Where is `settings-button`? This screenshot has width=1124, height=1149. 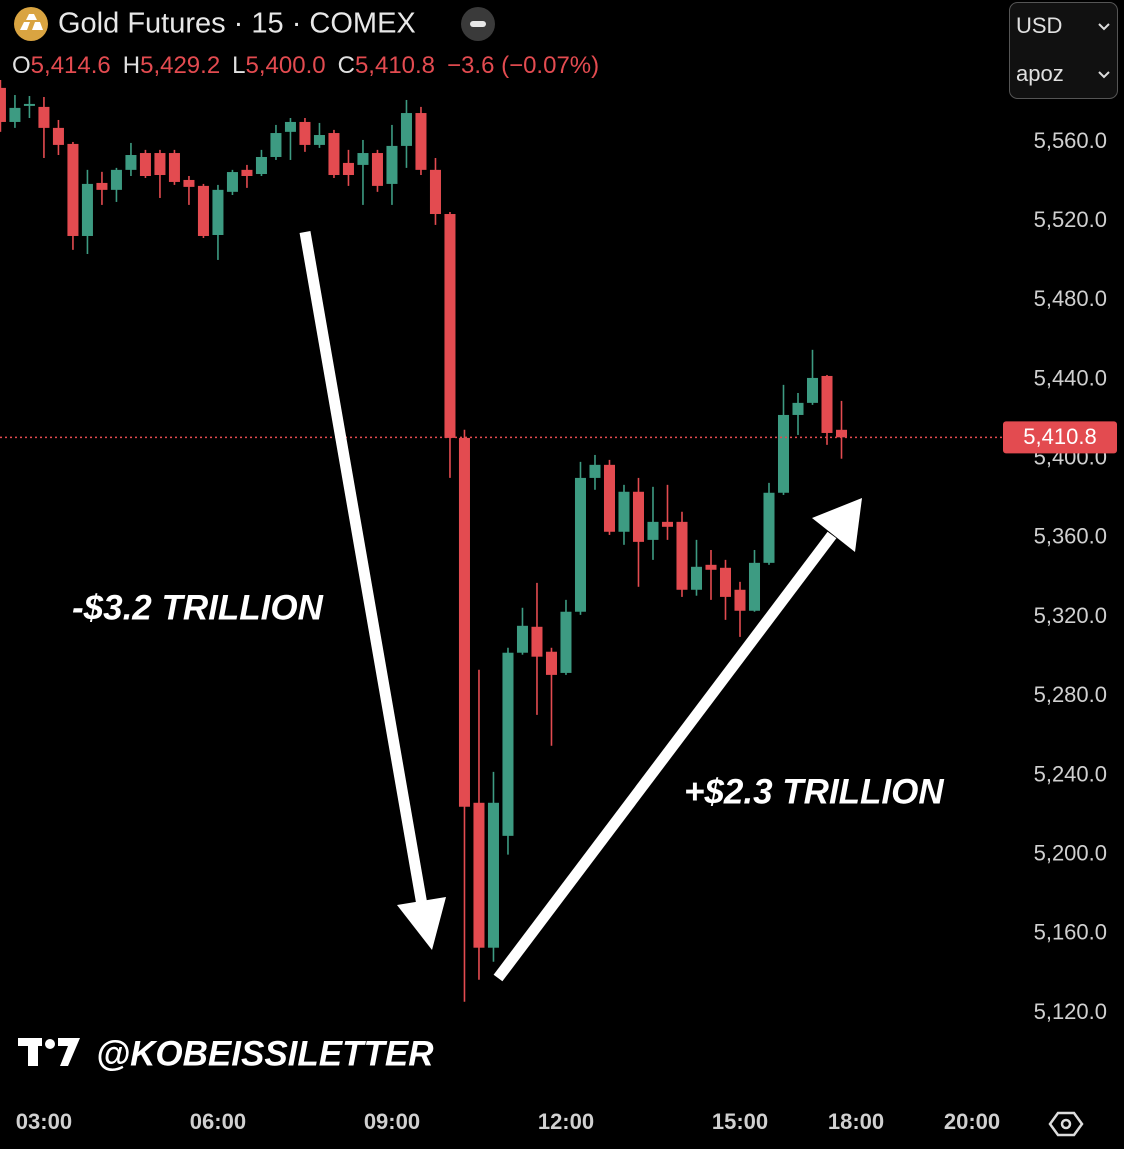 settings-button is located at coordinates (1066, 1124).